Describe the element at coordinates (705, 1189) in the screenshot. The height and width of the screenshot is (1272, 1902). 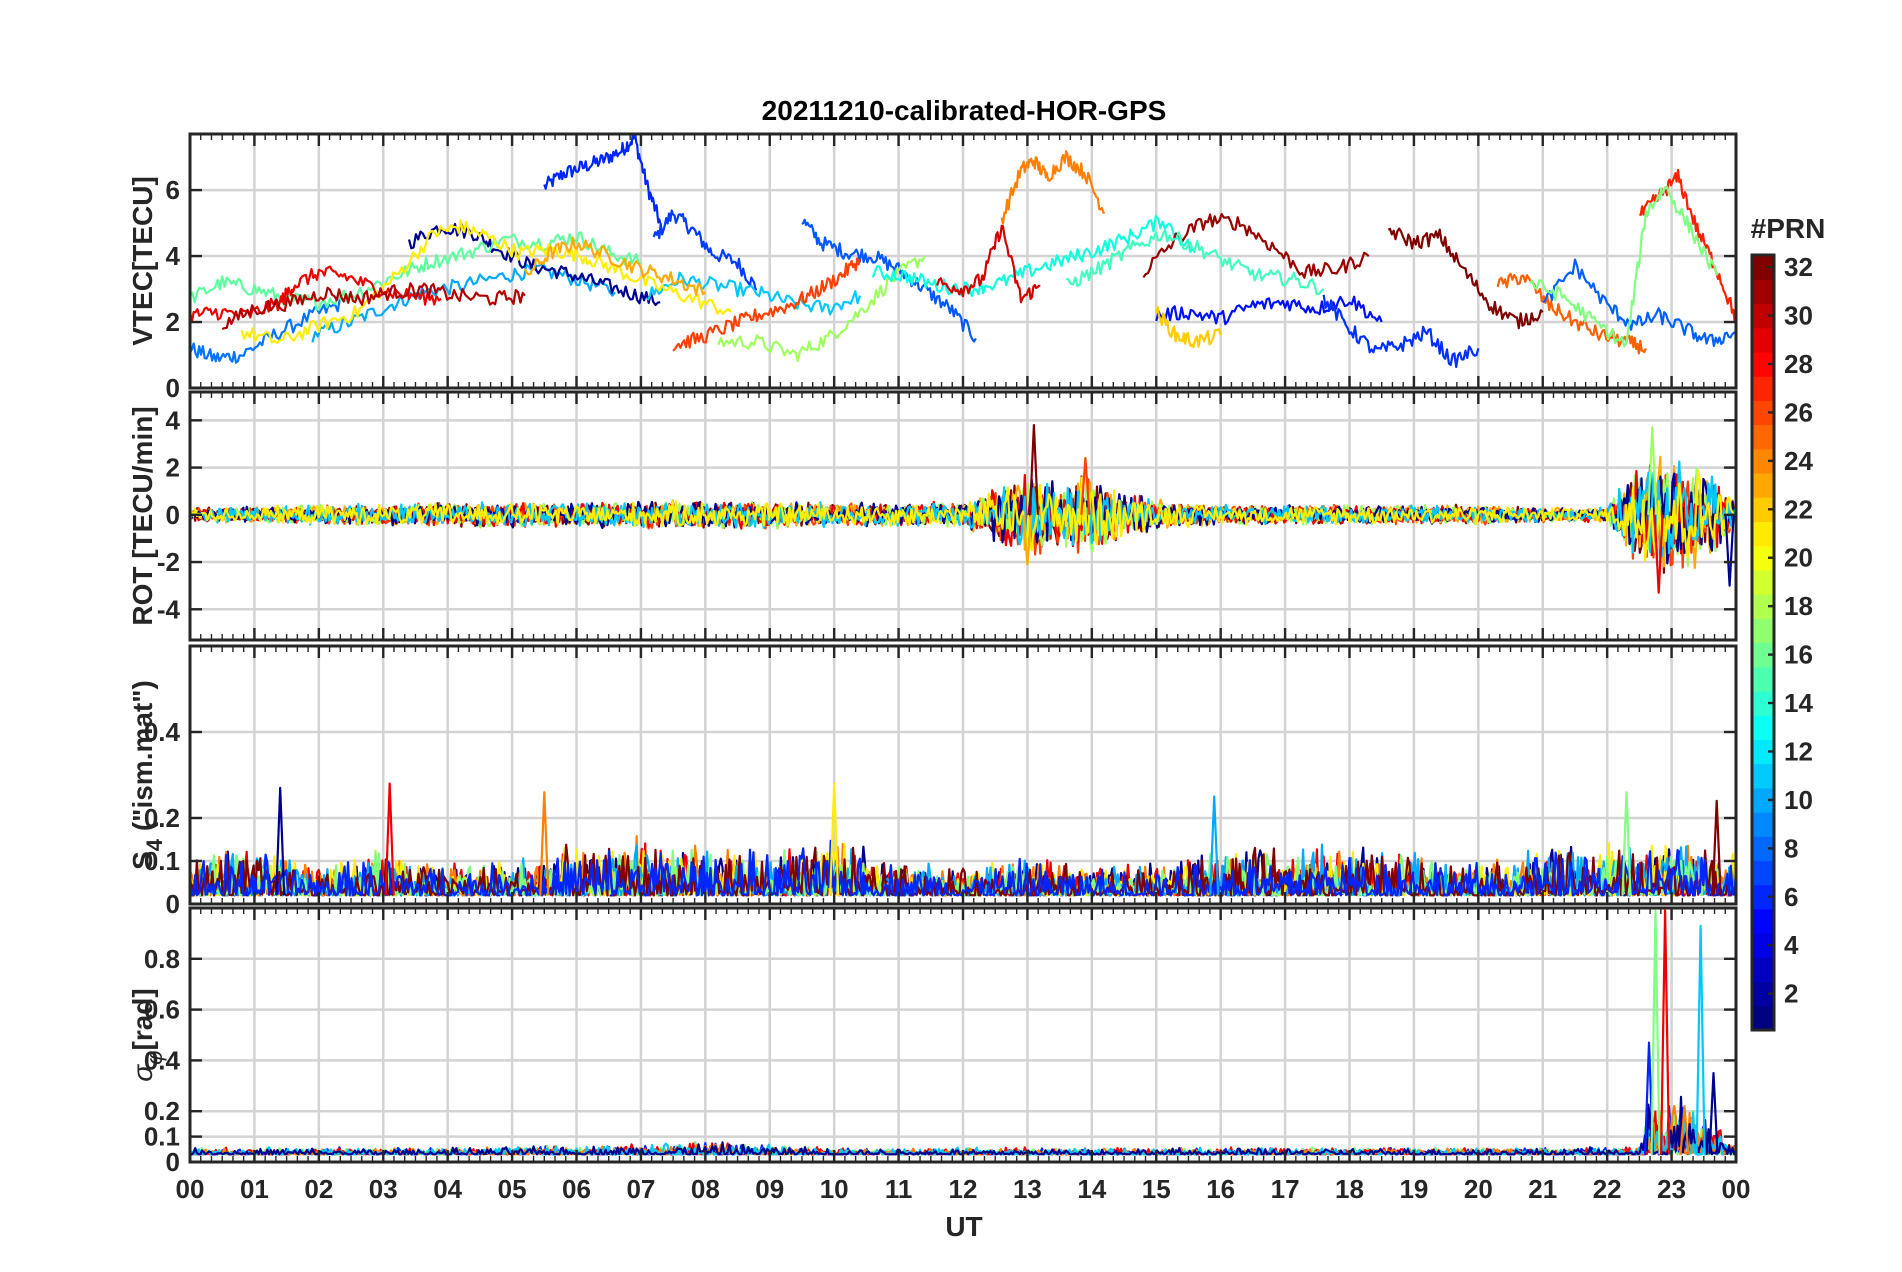
I see `x-tick-label: 08` at that location.